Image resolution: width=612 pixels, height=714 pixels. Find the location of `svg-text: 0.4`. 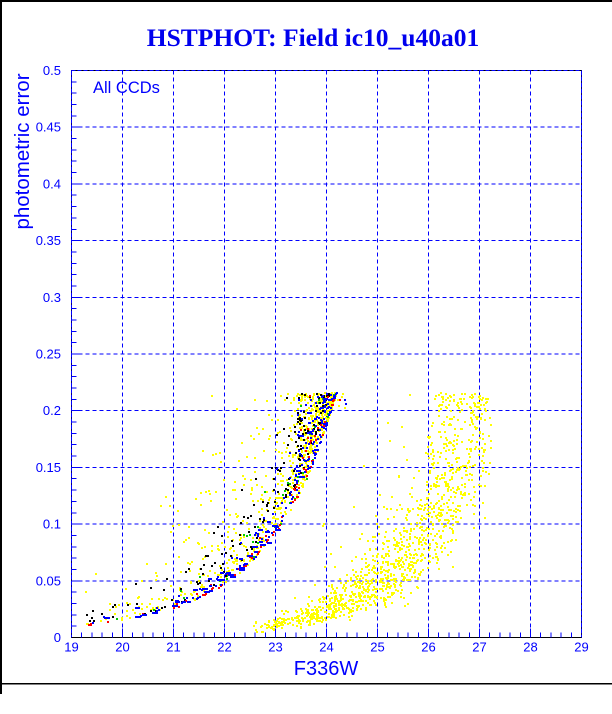

svg-text: 0.4 is located at coordinates (52, 183).